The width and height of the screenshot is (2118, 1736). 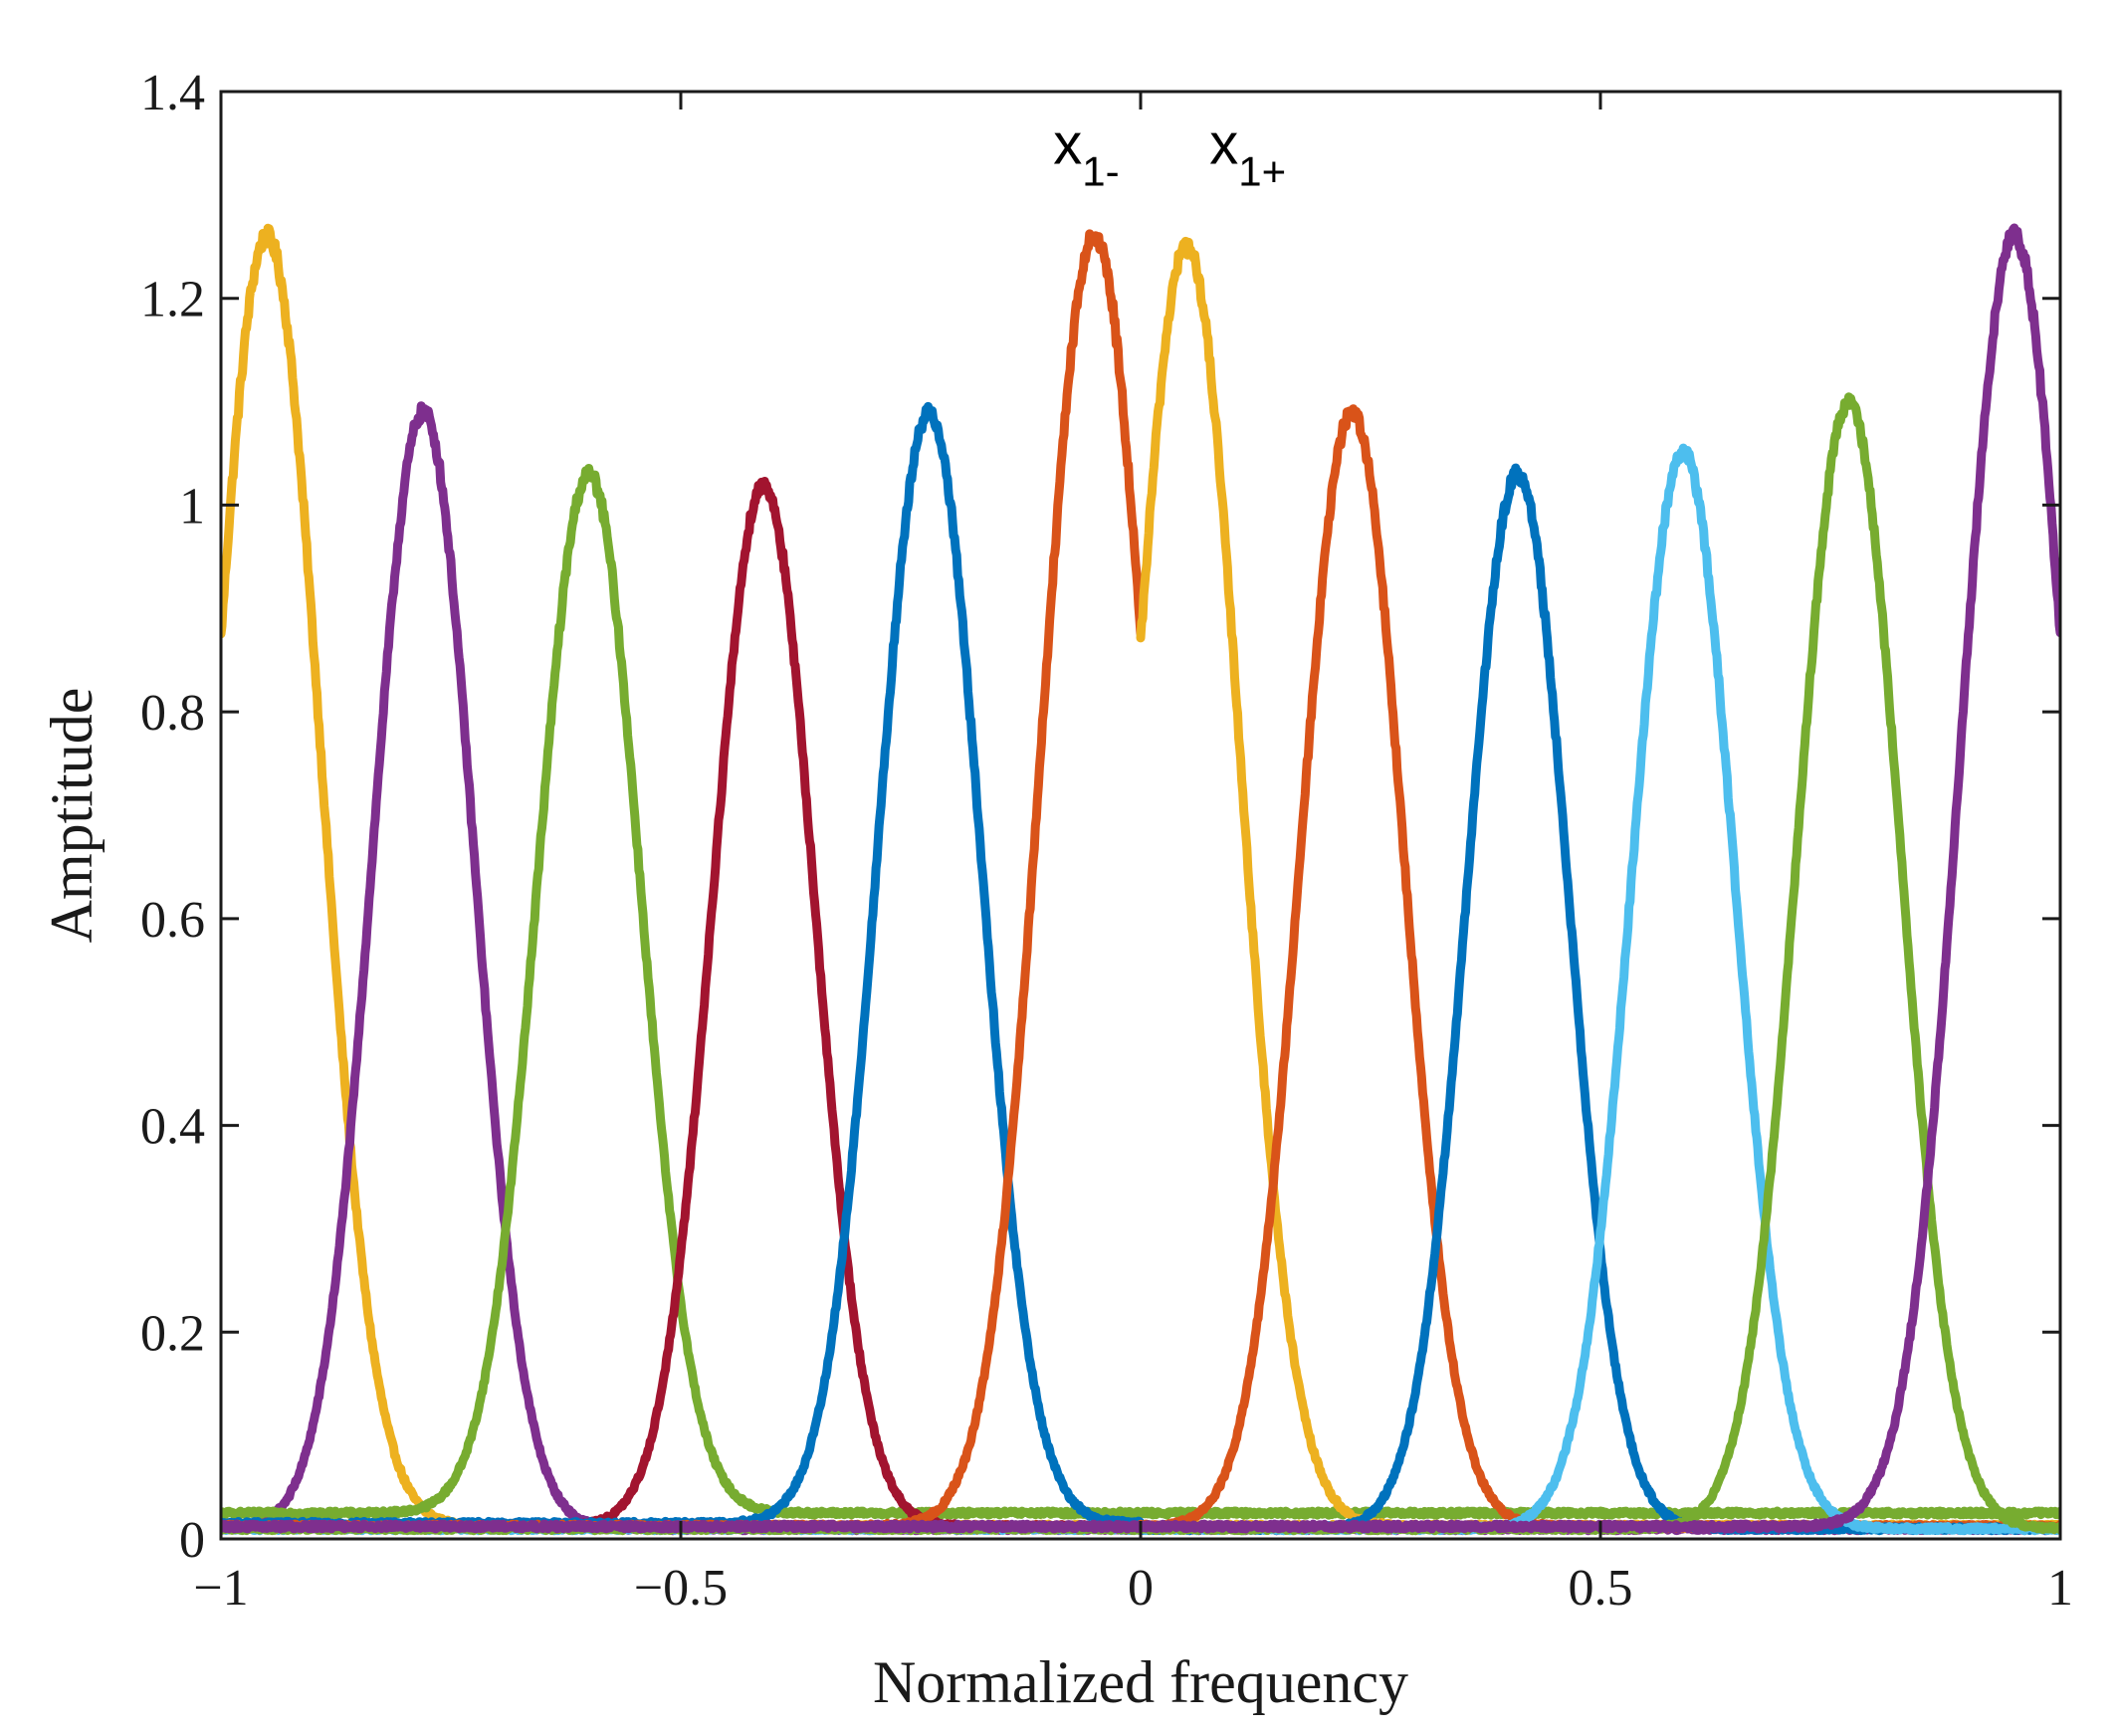 What do you see at coordinates (72, 816) in the screenshot?
I see `y-axis-label: Amptitude` at bounding box center [72, 816].